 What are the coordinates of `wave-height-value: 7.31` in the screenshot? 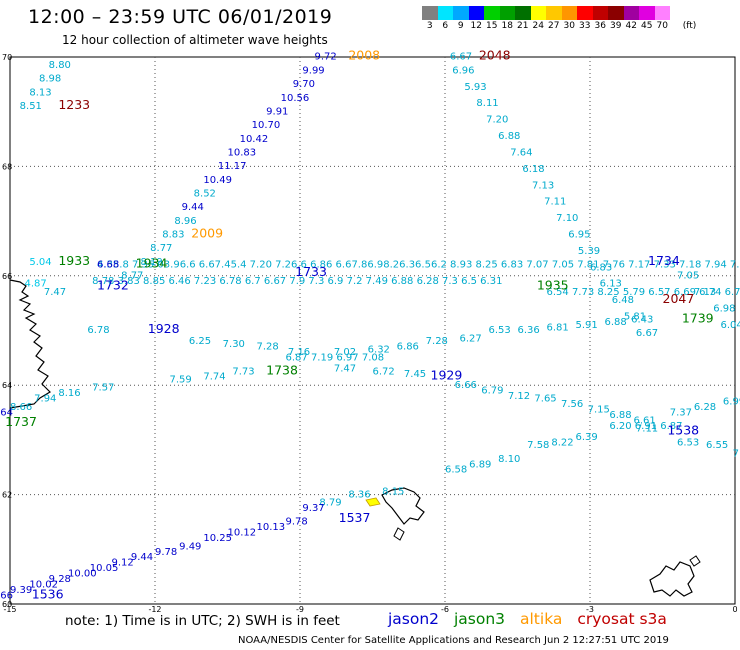 It's located at (736, 453).